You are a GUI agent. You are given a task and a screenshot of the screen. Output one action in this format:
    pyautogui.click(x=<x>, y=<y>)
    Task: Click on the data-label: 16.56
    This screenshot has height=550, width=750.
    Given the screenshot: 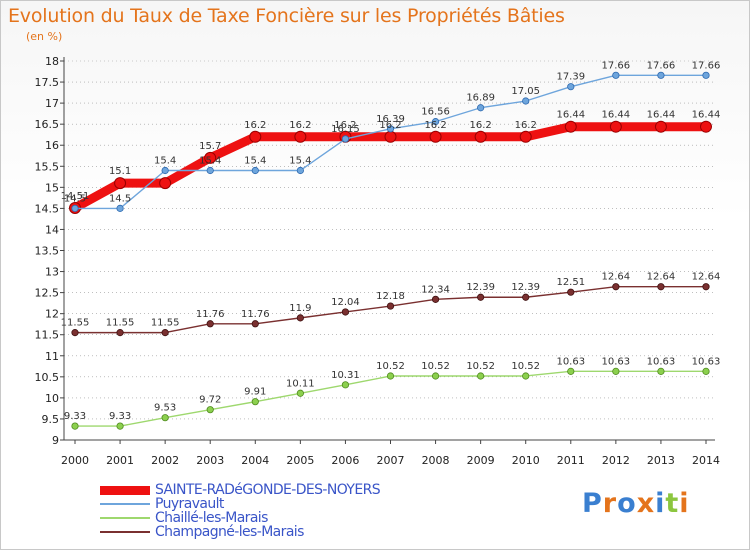 What is the action you would take?
    pyautogui.click(x=435, y=112)
    